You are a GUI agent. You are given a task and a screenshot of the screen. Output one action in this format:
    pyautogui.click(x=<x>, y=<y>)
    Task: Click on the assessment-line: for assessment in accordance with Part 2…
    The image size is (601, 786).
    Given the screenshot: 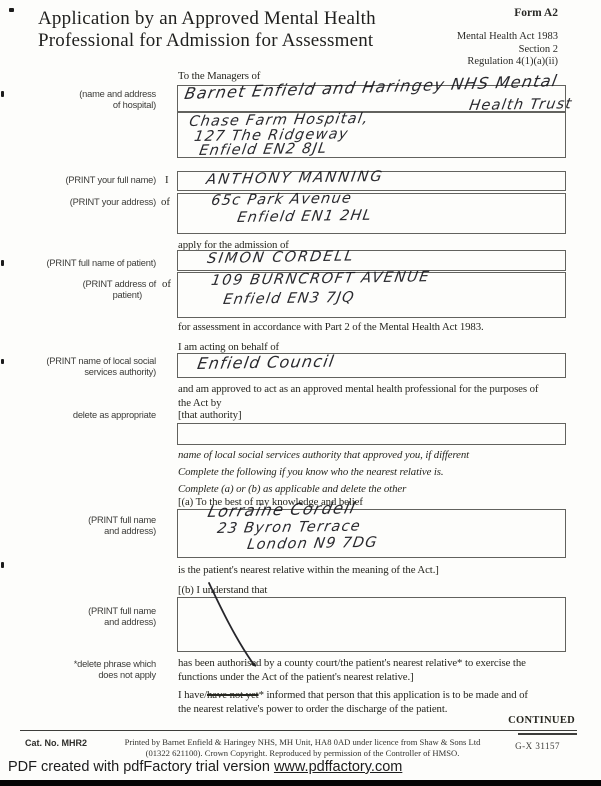 What is the action you would take?
    pyautogui.click(x=331, y=327)
    